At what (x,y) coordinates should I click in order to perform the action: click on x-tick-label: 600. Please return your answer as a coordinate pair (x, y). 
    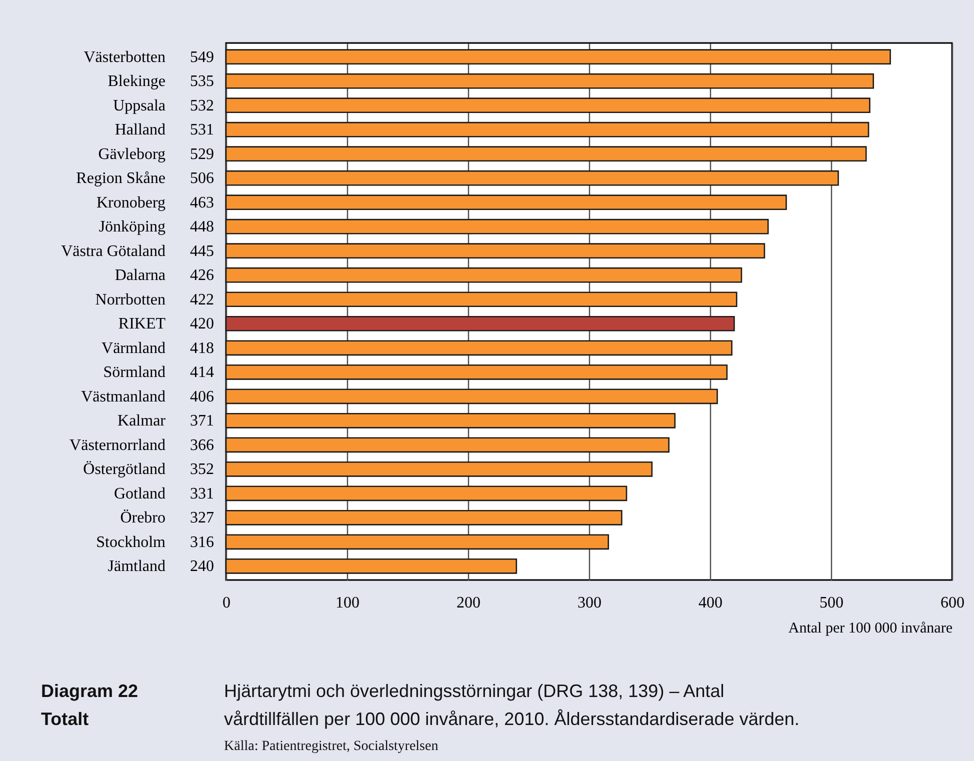
    Looking at the image, I should click on (952, 603).